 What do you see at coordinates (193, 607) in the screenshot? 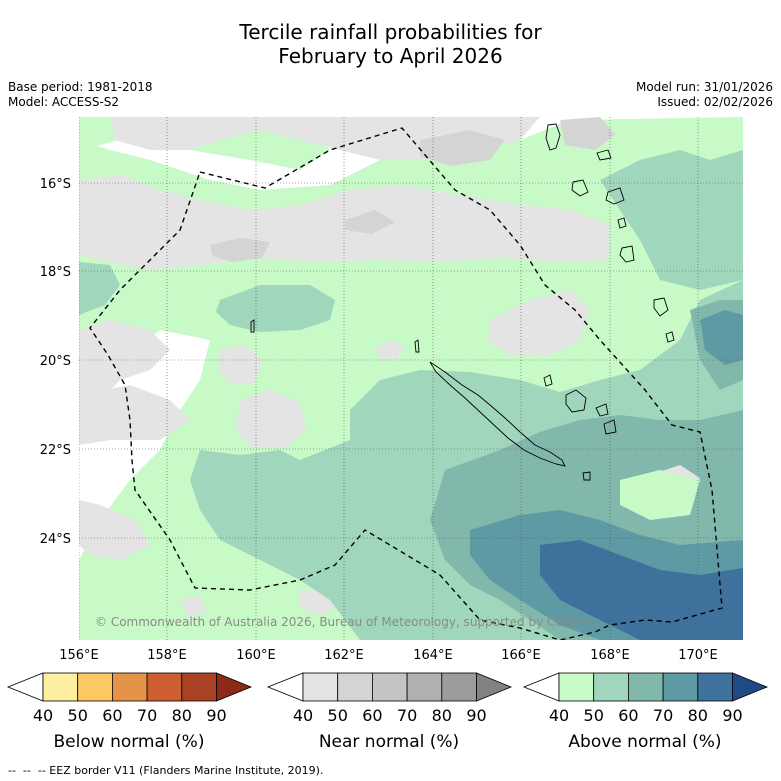
I see `near-40-region-south-a` at bounding box center [193, 607].